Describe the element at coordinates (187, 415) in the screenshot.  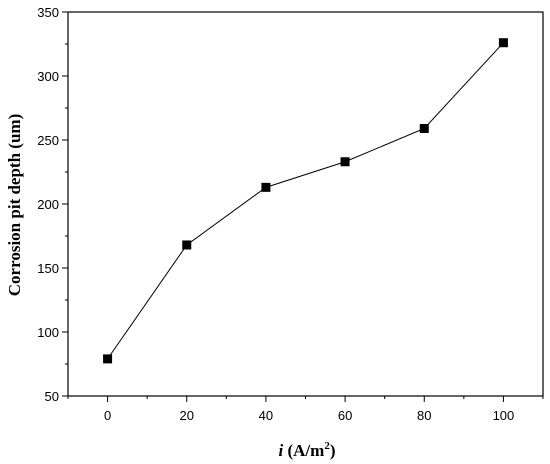
I see `x-tick-label: 20` at that location.